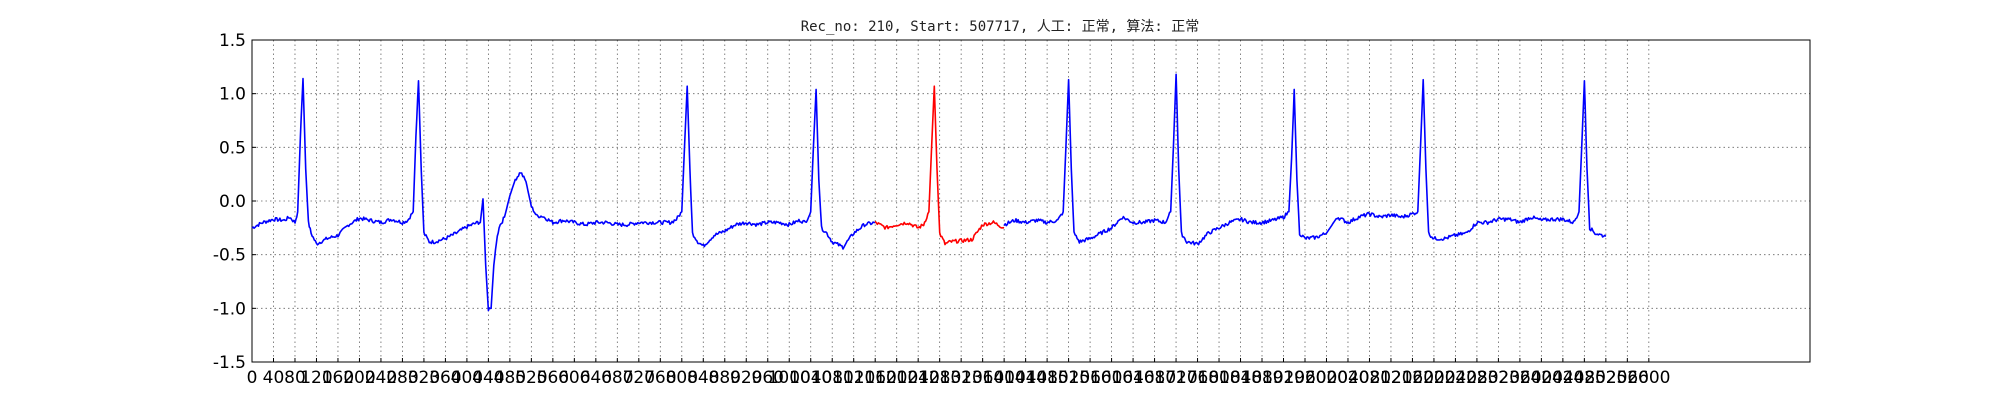  What do you see at coordinates (961, 378) in the screenshot?
I see `x-tick-label: 1320` at bounding box center [961, 378].